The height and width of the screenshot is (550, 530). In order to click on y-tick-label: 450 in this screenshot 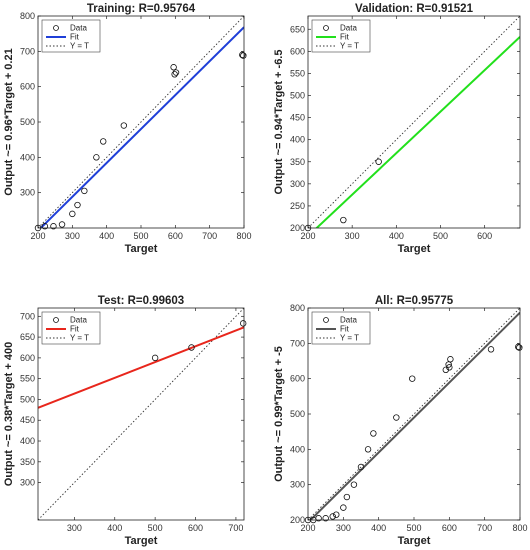, I will do `click(27, 420)`.